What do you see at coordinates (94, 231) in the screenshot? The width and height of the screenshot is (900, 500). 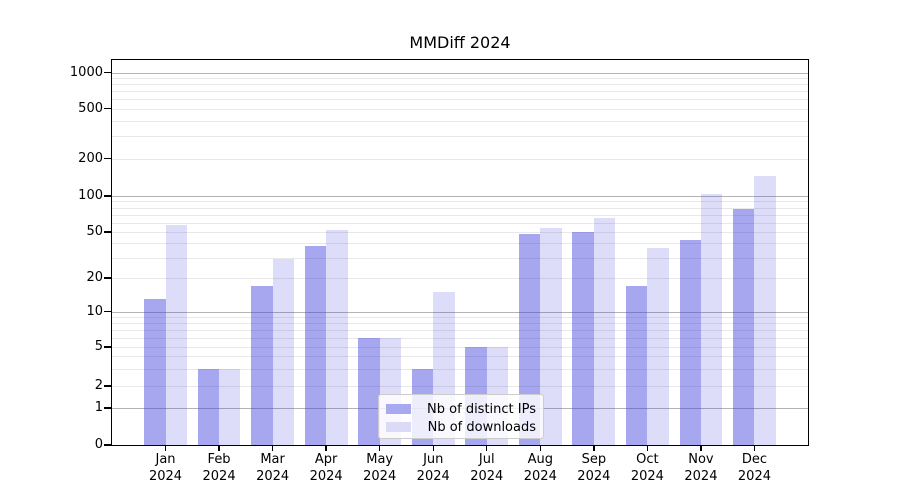 I see `y-tick-label: 50` at bounding box center [94, 231].